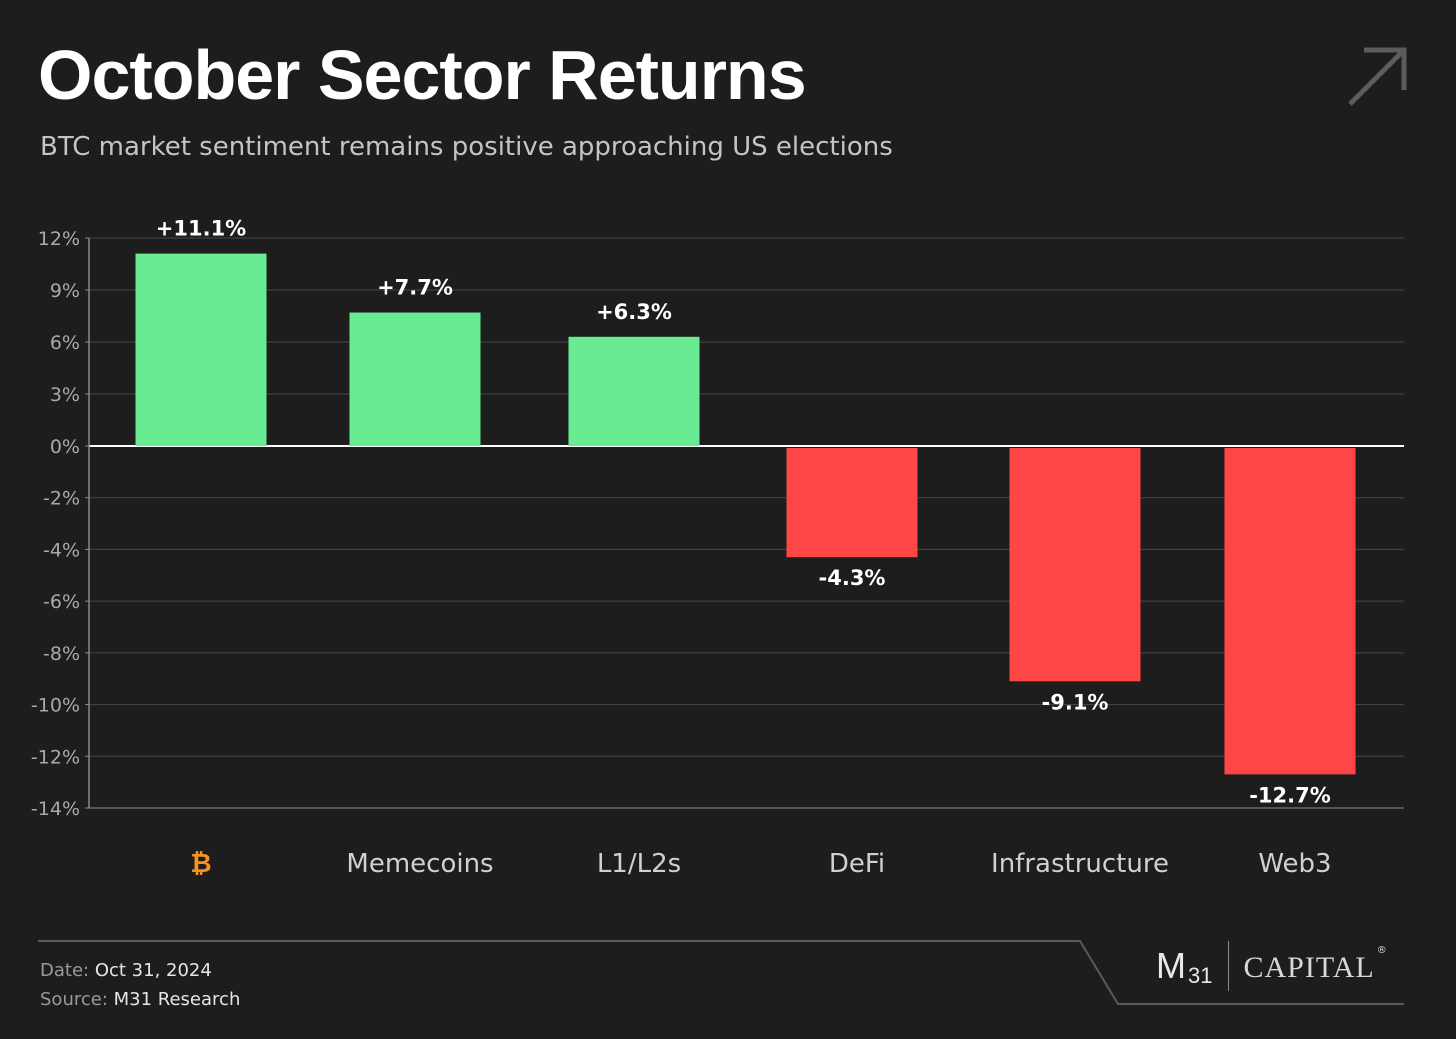 The width and height of the screenshot is (1456, 1039). What do you see at coordinates (61, 499) in the screenshot?
I see `y-tick-label: -2%` at bounding box center [61, 499].